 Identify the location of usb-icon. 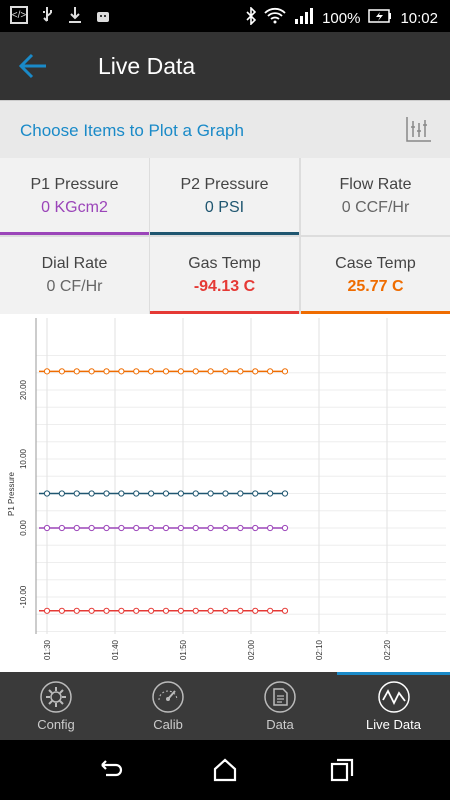
(47, 15).